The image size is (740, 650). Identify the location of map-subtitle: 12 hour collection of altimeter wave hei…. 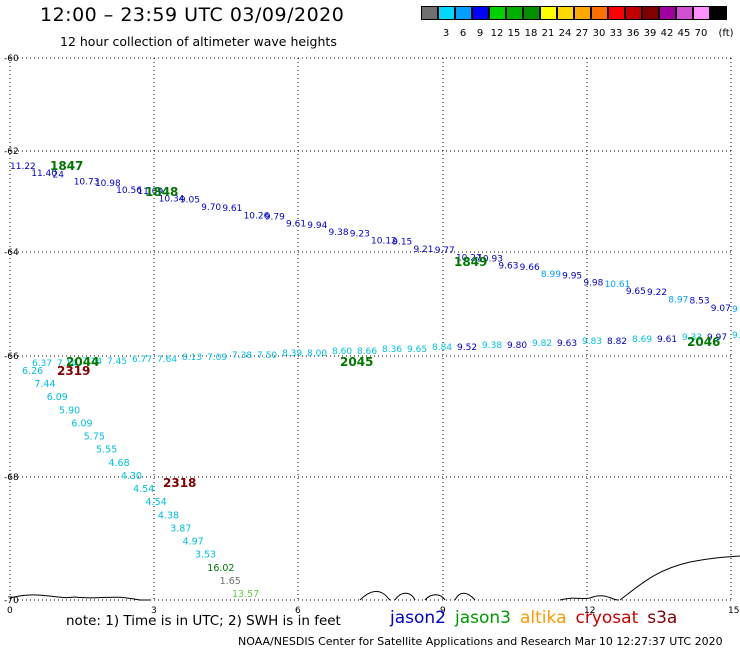
(198, 41).